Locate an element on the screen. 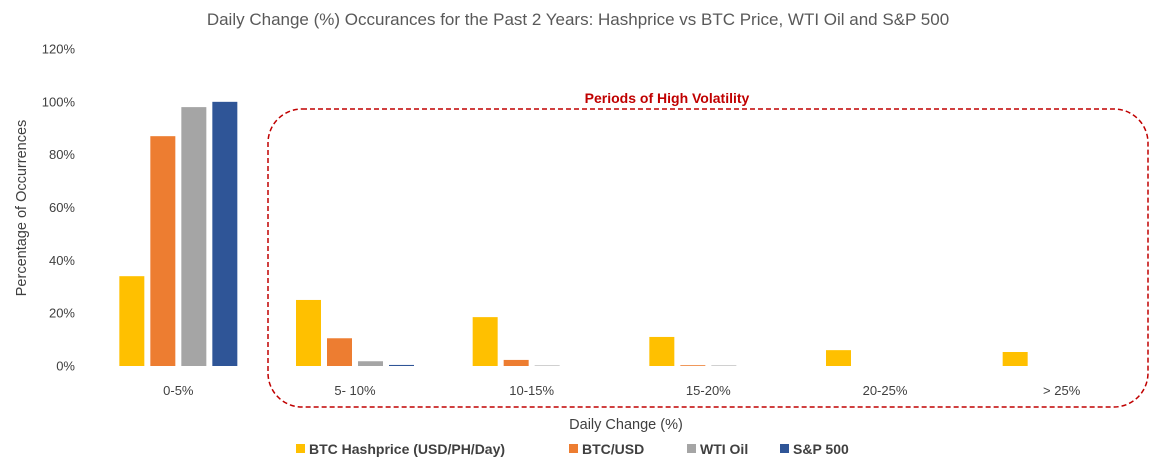 The width and height of the screenshot is (1165, 466). x-axis-title: Daily Change (%) is located at coordinates (626, 425).